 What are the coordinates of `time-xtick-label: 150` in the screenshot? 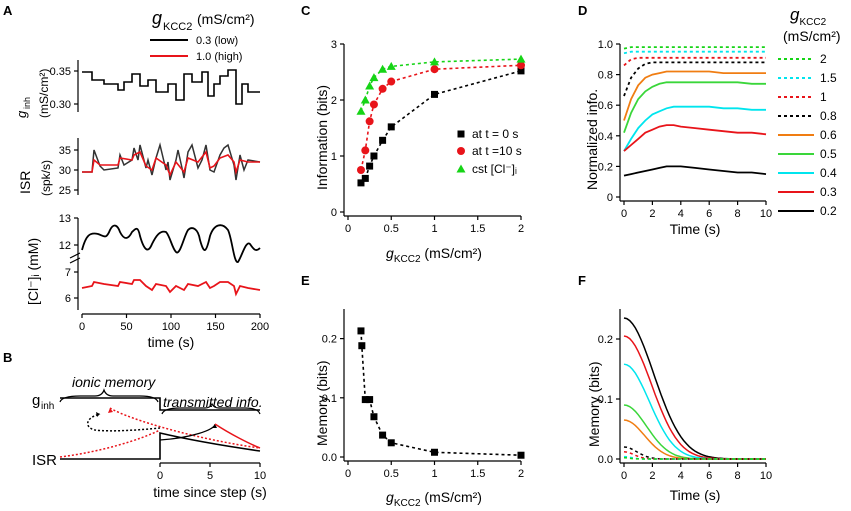 It's located at (215, 327).